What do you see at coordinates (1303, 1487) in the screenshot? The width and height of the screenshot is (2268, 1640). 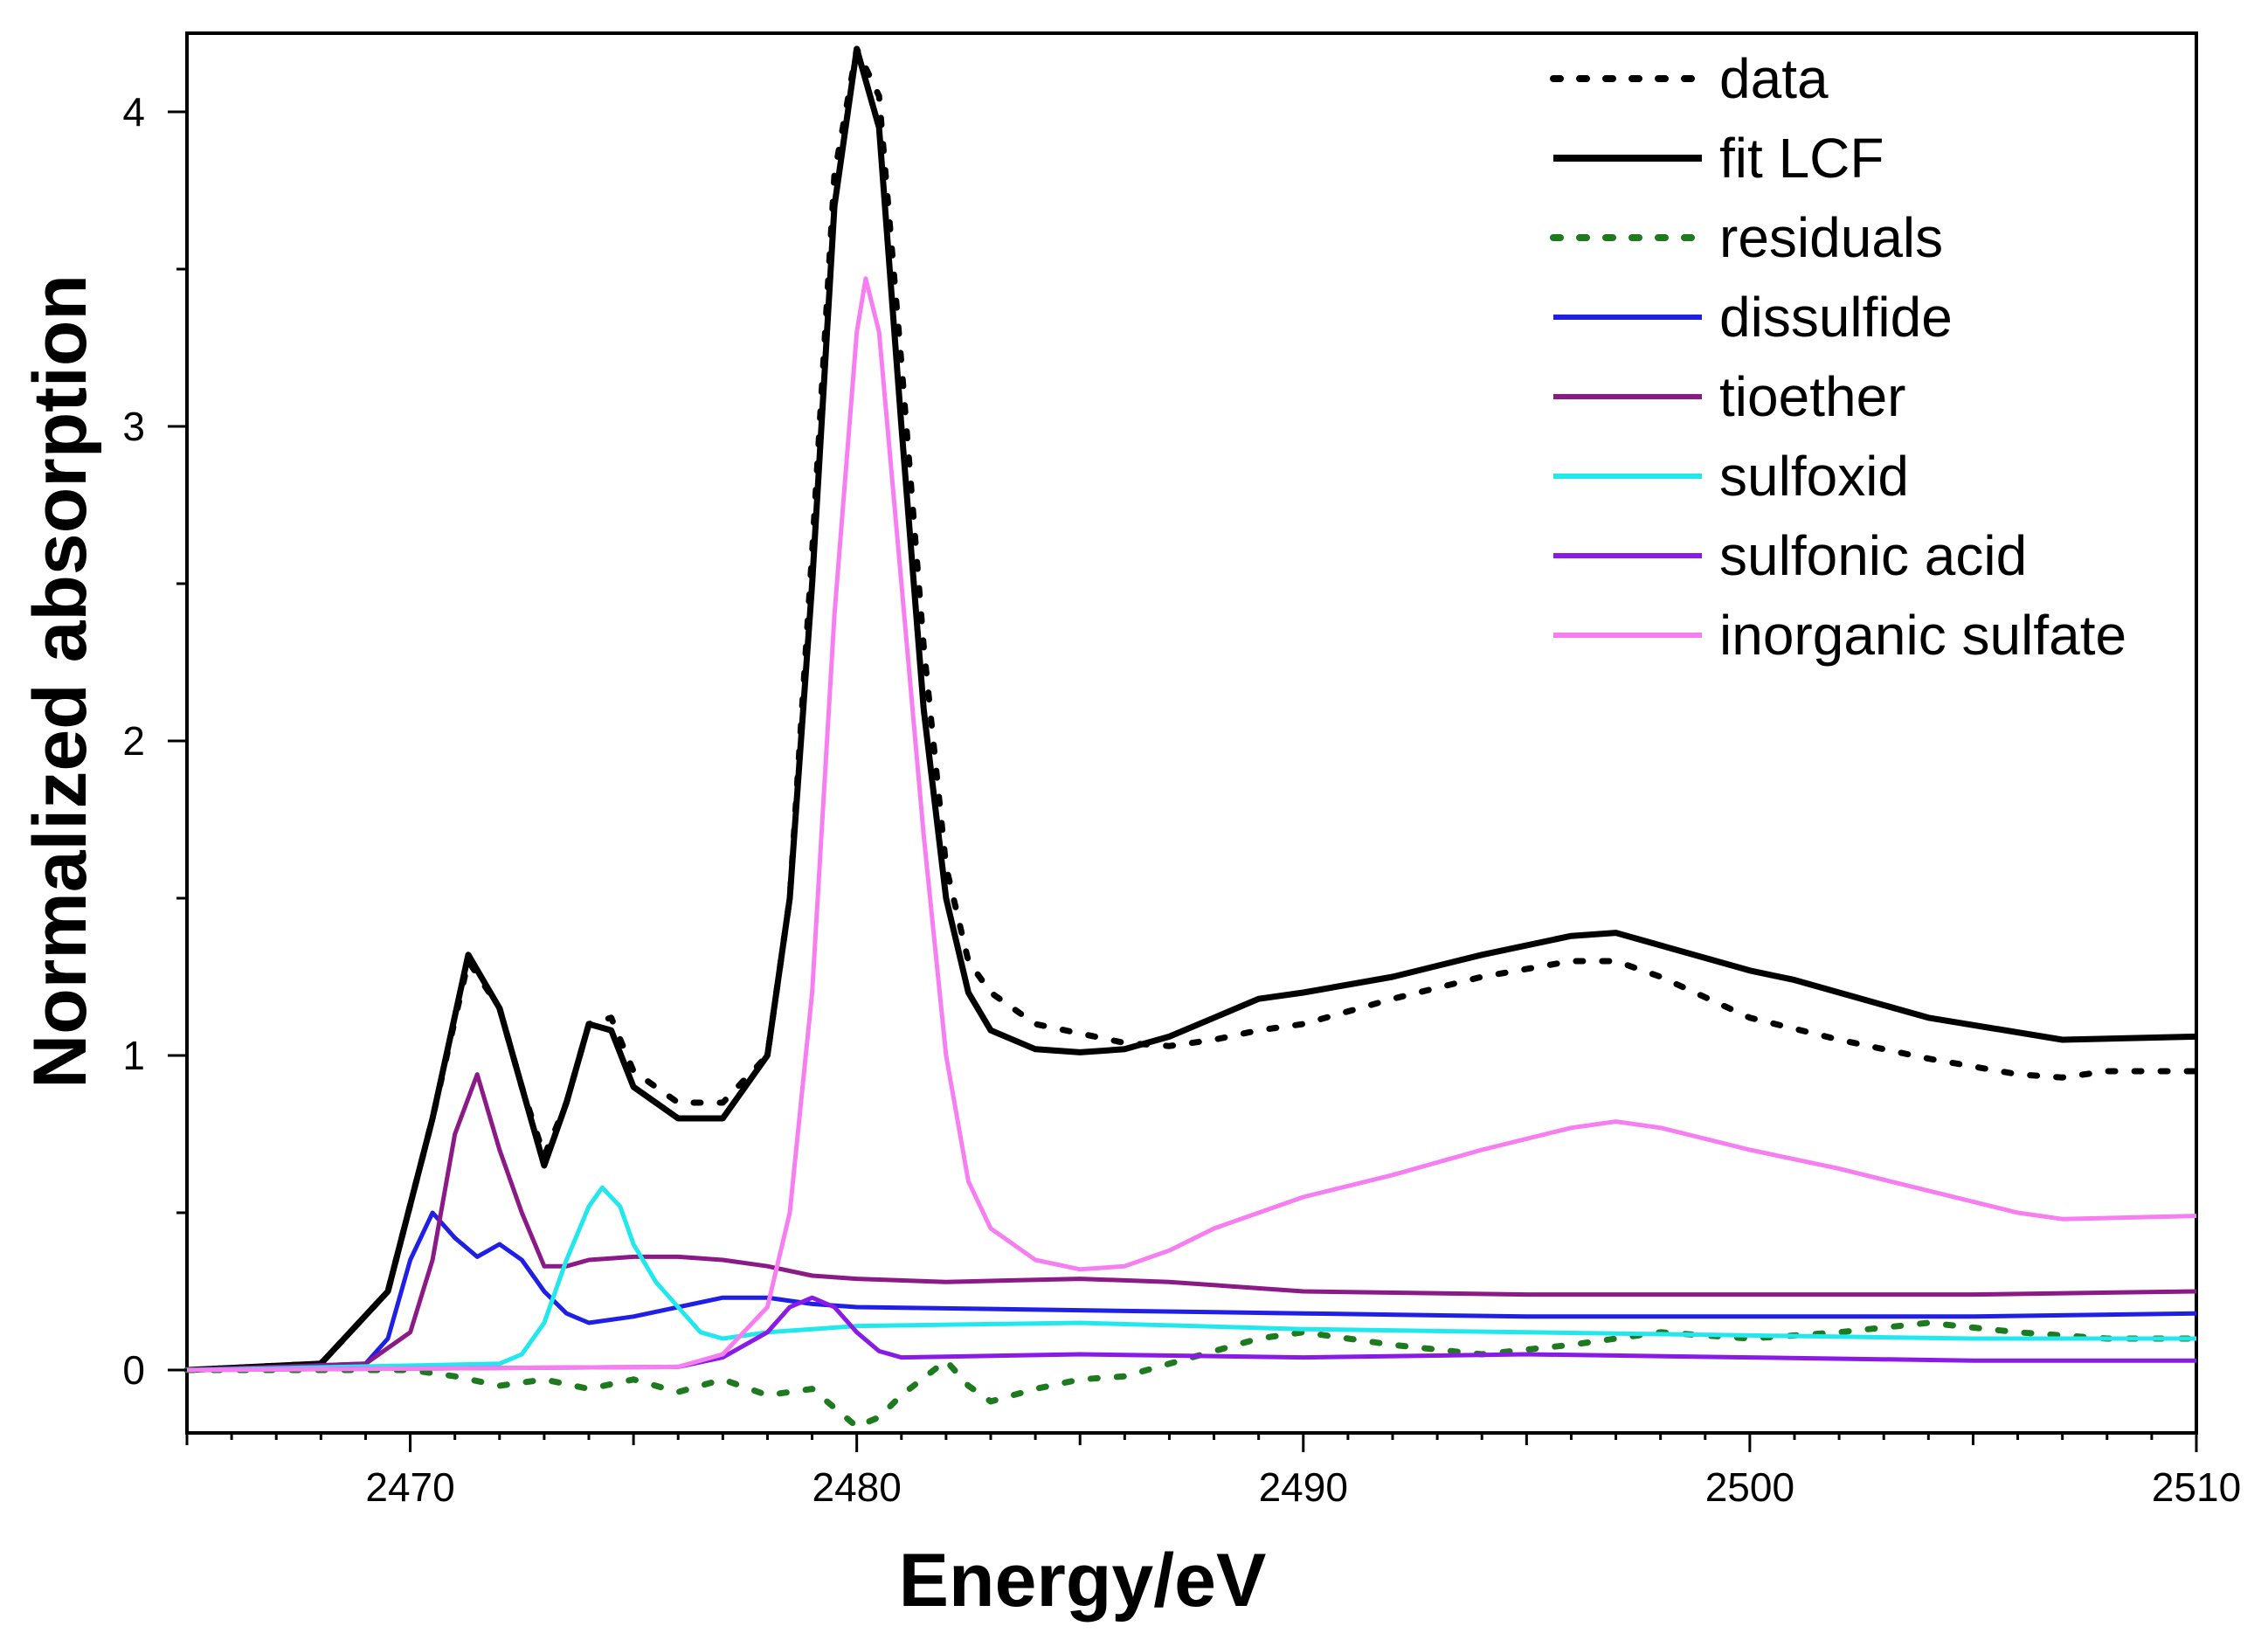 I see `x-tick-label: 2490` at bounding box center [1303, 1487].